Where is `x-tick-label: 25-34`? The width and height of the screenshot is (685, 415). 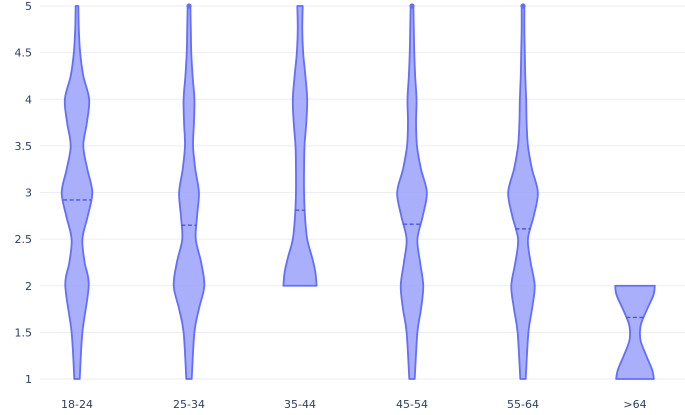 x-tick-label: 25-34 is located at coordinates (189, 404).